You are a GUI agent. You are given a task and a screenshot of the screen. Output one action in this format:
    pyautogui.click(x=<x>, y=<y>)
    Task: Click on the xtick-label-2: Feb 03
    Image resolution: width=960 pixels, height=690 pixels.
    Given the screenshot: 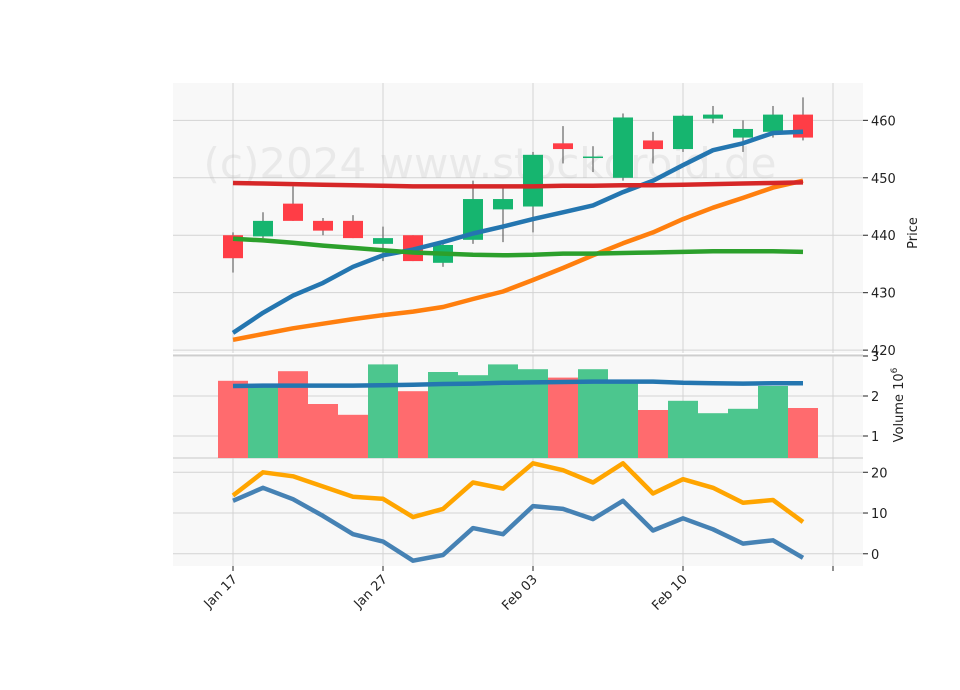 What is the action you would take?
    pyautogui.click(x=520, y=593)
    